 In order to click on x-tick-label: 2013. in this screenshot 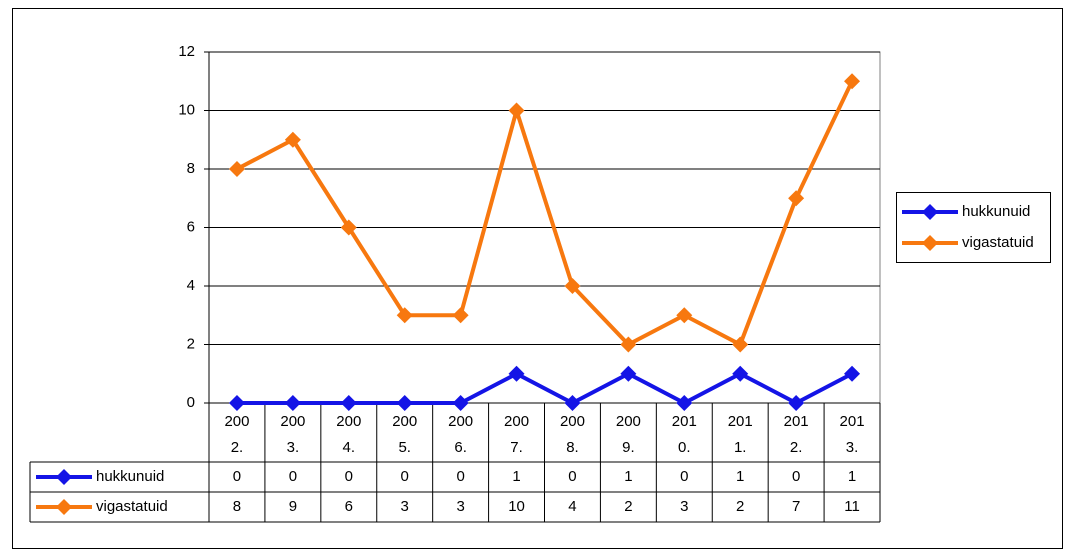, I will do `click(852, 434)`.